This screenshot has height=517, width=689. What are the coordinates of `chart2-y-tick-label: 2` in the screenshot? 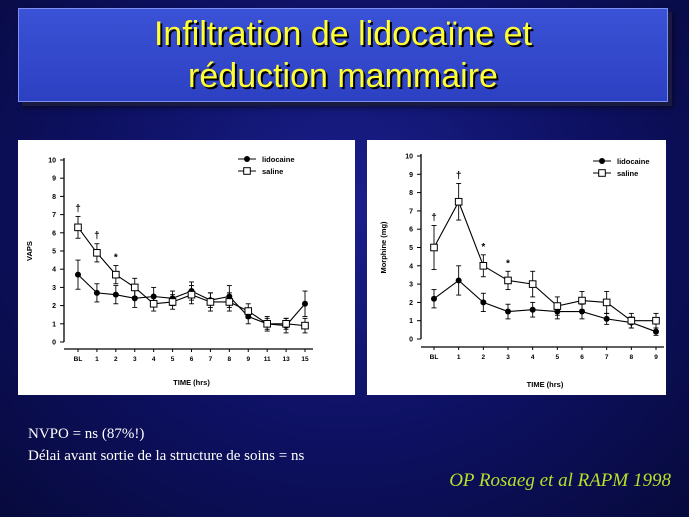 It's located at (411, 303).